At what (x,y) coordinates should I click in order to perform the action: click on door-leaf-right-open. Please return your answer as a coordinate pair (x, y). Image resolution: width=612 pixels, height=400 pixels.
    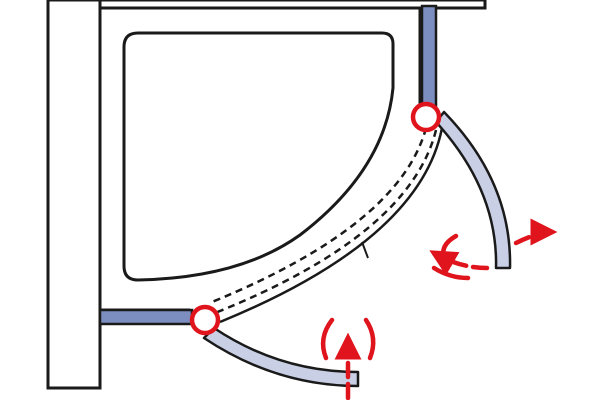
    Looking at the image, I should click on (473, 190).